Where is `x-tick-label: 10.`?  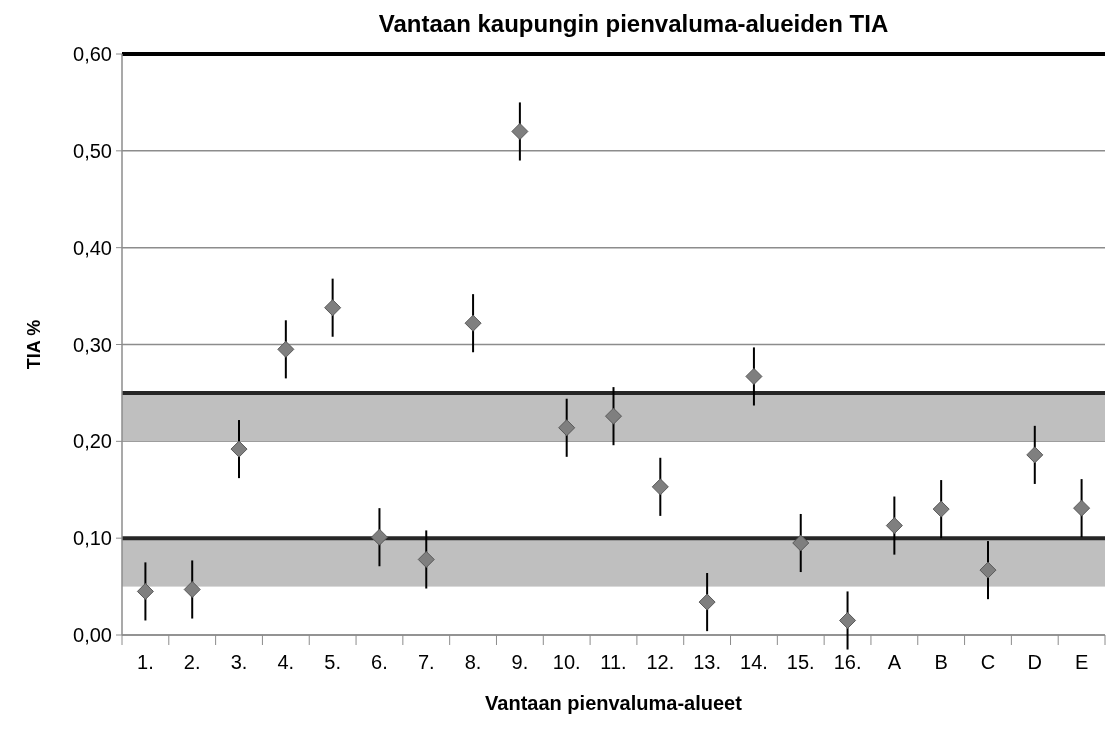
x-tick-label: 10. is located at coordinates (566, 662).